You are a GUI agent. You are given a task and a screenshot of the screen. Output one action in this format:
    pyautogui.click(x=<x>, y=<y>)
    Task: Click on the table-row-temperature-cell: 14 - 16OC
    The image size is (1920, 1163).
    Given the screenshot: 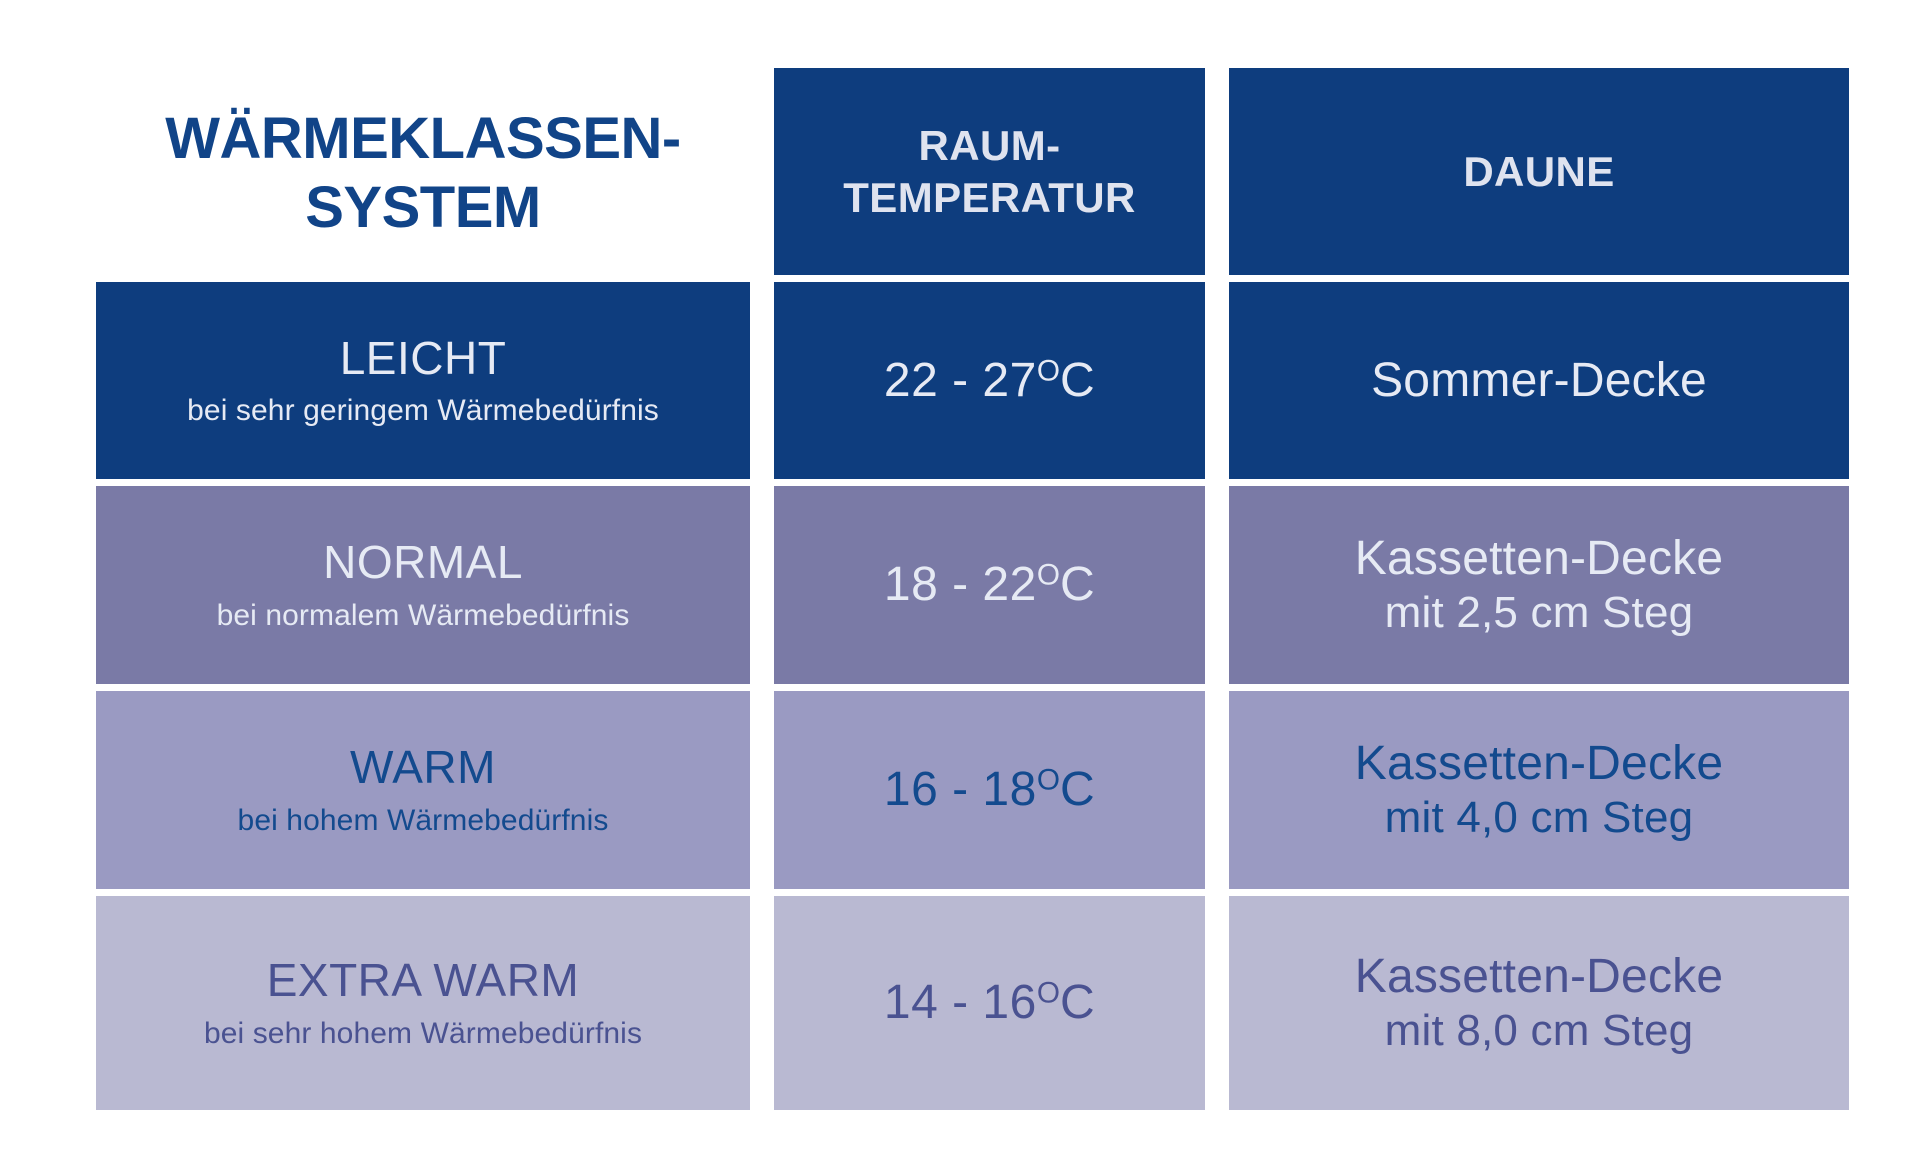 What is the action you would take?
    pyautogui.click(x=989, y=1003)
    